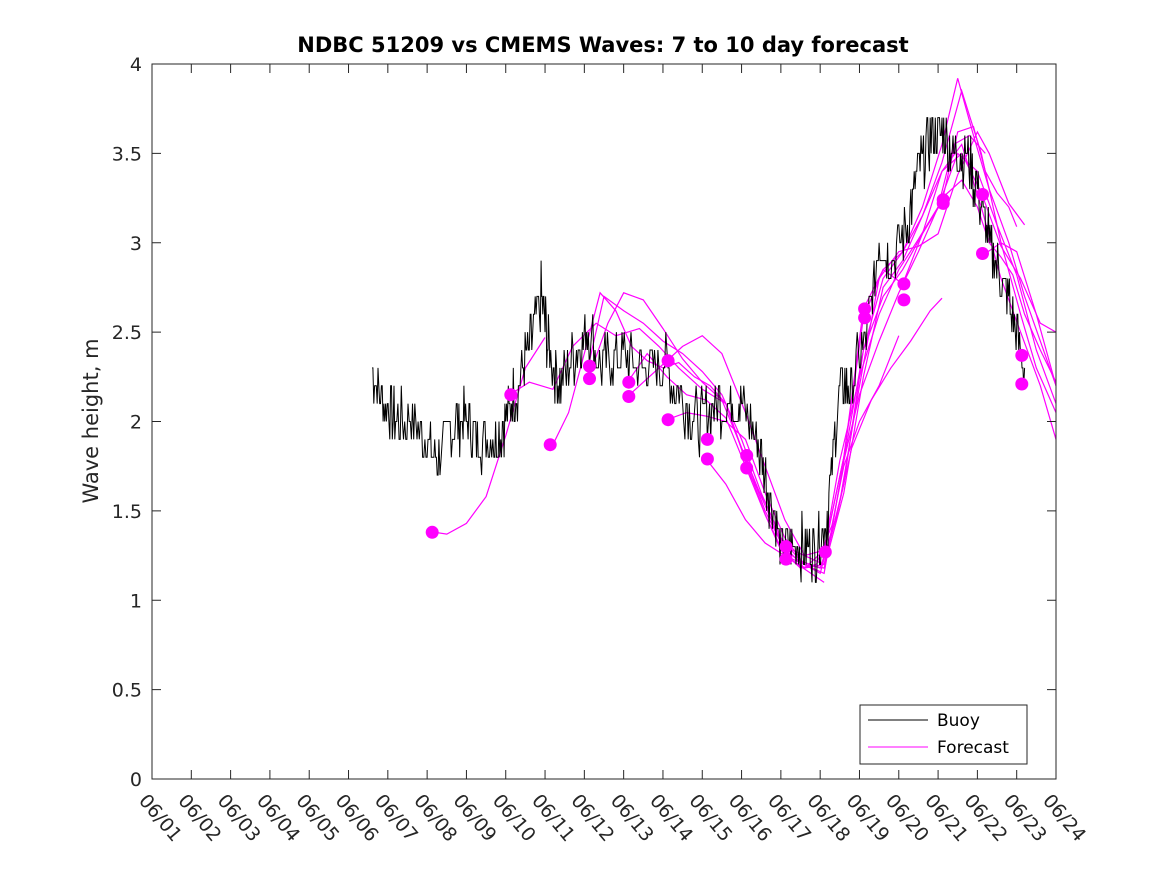 Image resolution: width=1167 pixels, height=875 pixels. Describe the element at coordinates (136, 601) in the screenshot. I see `y-tick-label: 1` at that location.